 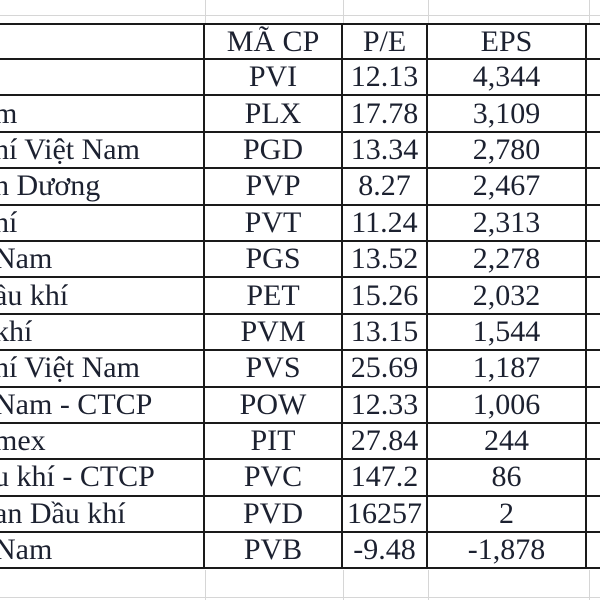 I want to click on cell-company-name: Nam - CTCP, so click(x=102, y=404).